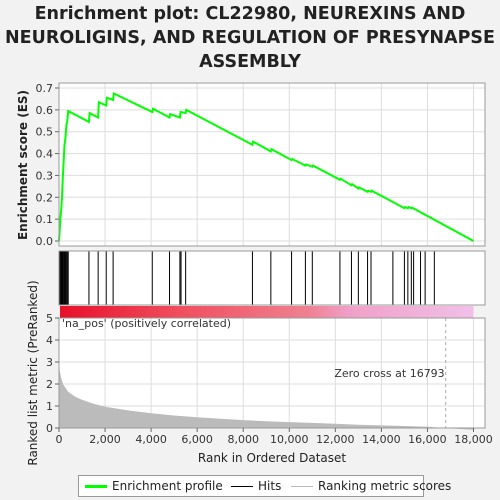 This screenshot has width=500, height=500. Describe the element at coordinates (45, 197) in the screenshot. I see `es-tick-label: 0.2` at that location.